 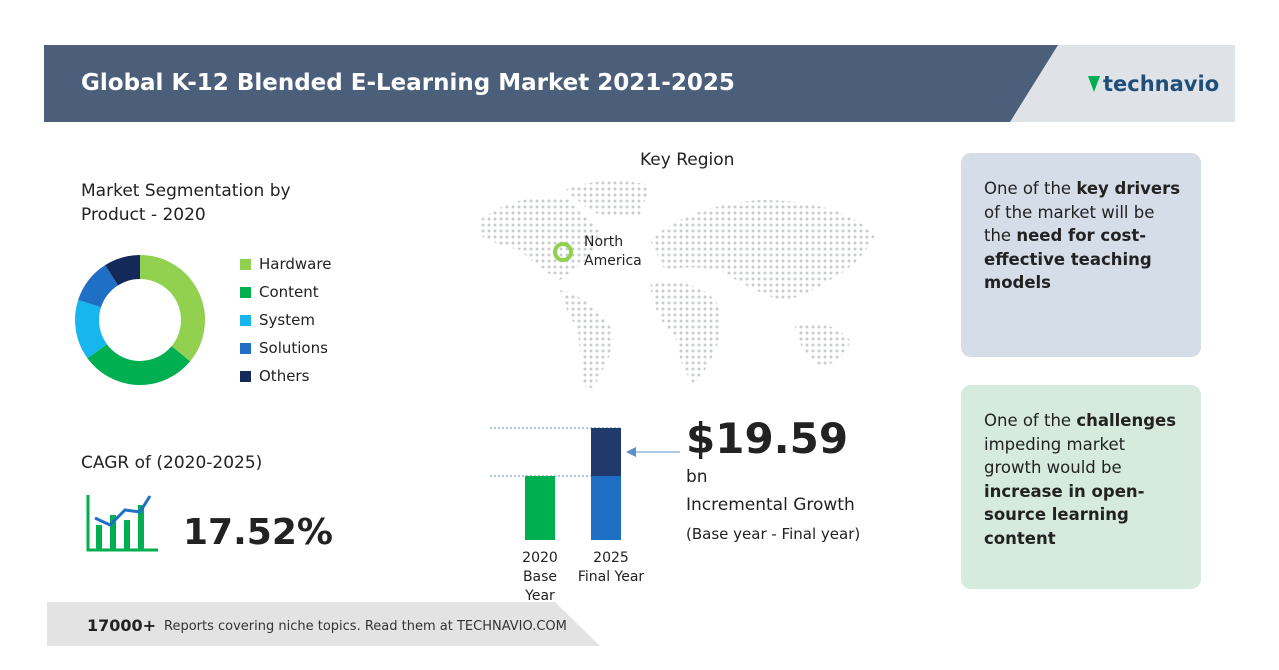 What do you see at coordinates (611, 558) in the screenshot?
I see `bar-year: 2025` at bounding box center [611, 558].